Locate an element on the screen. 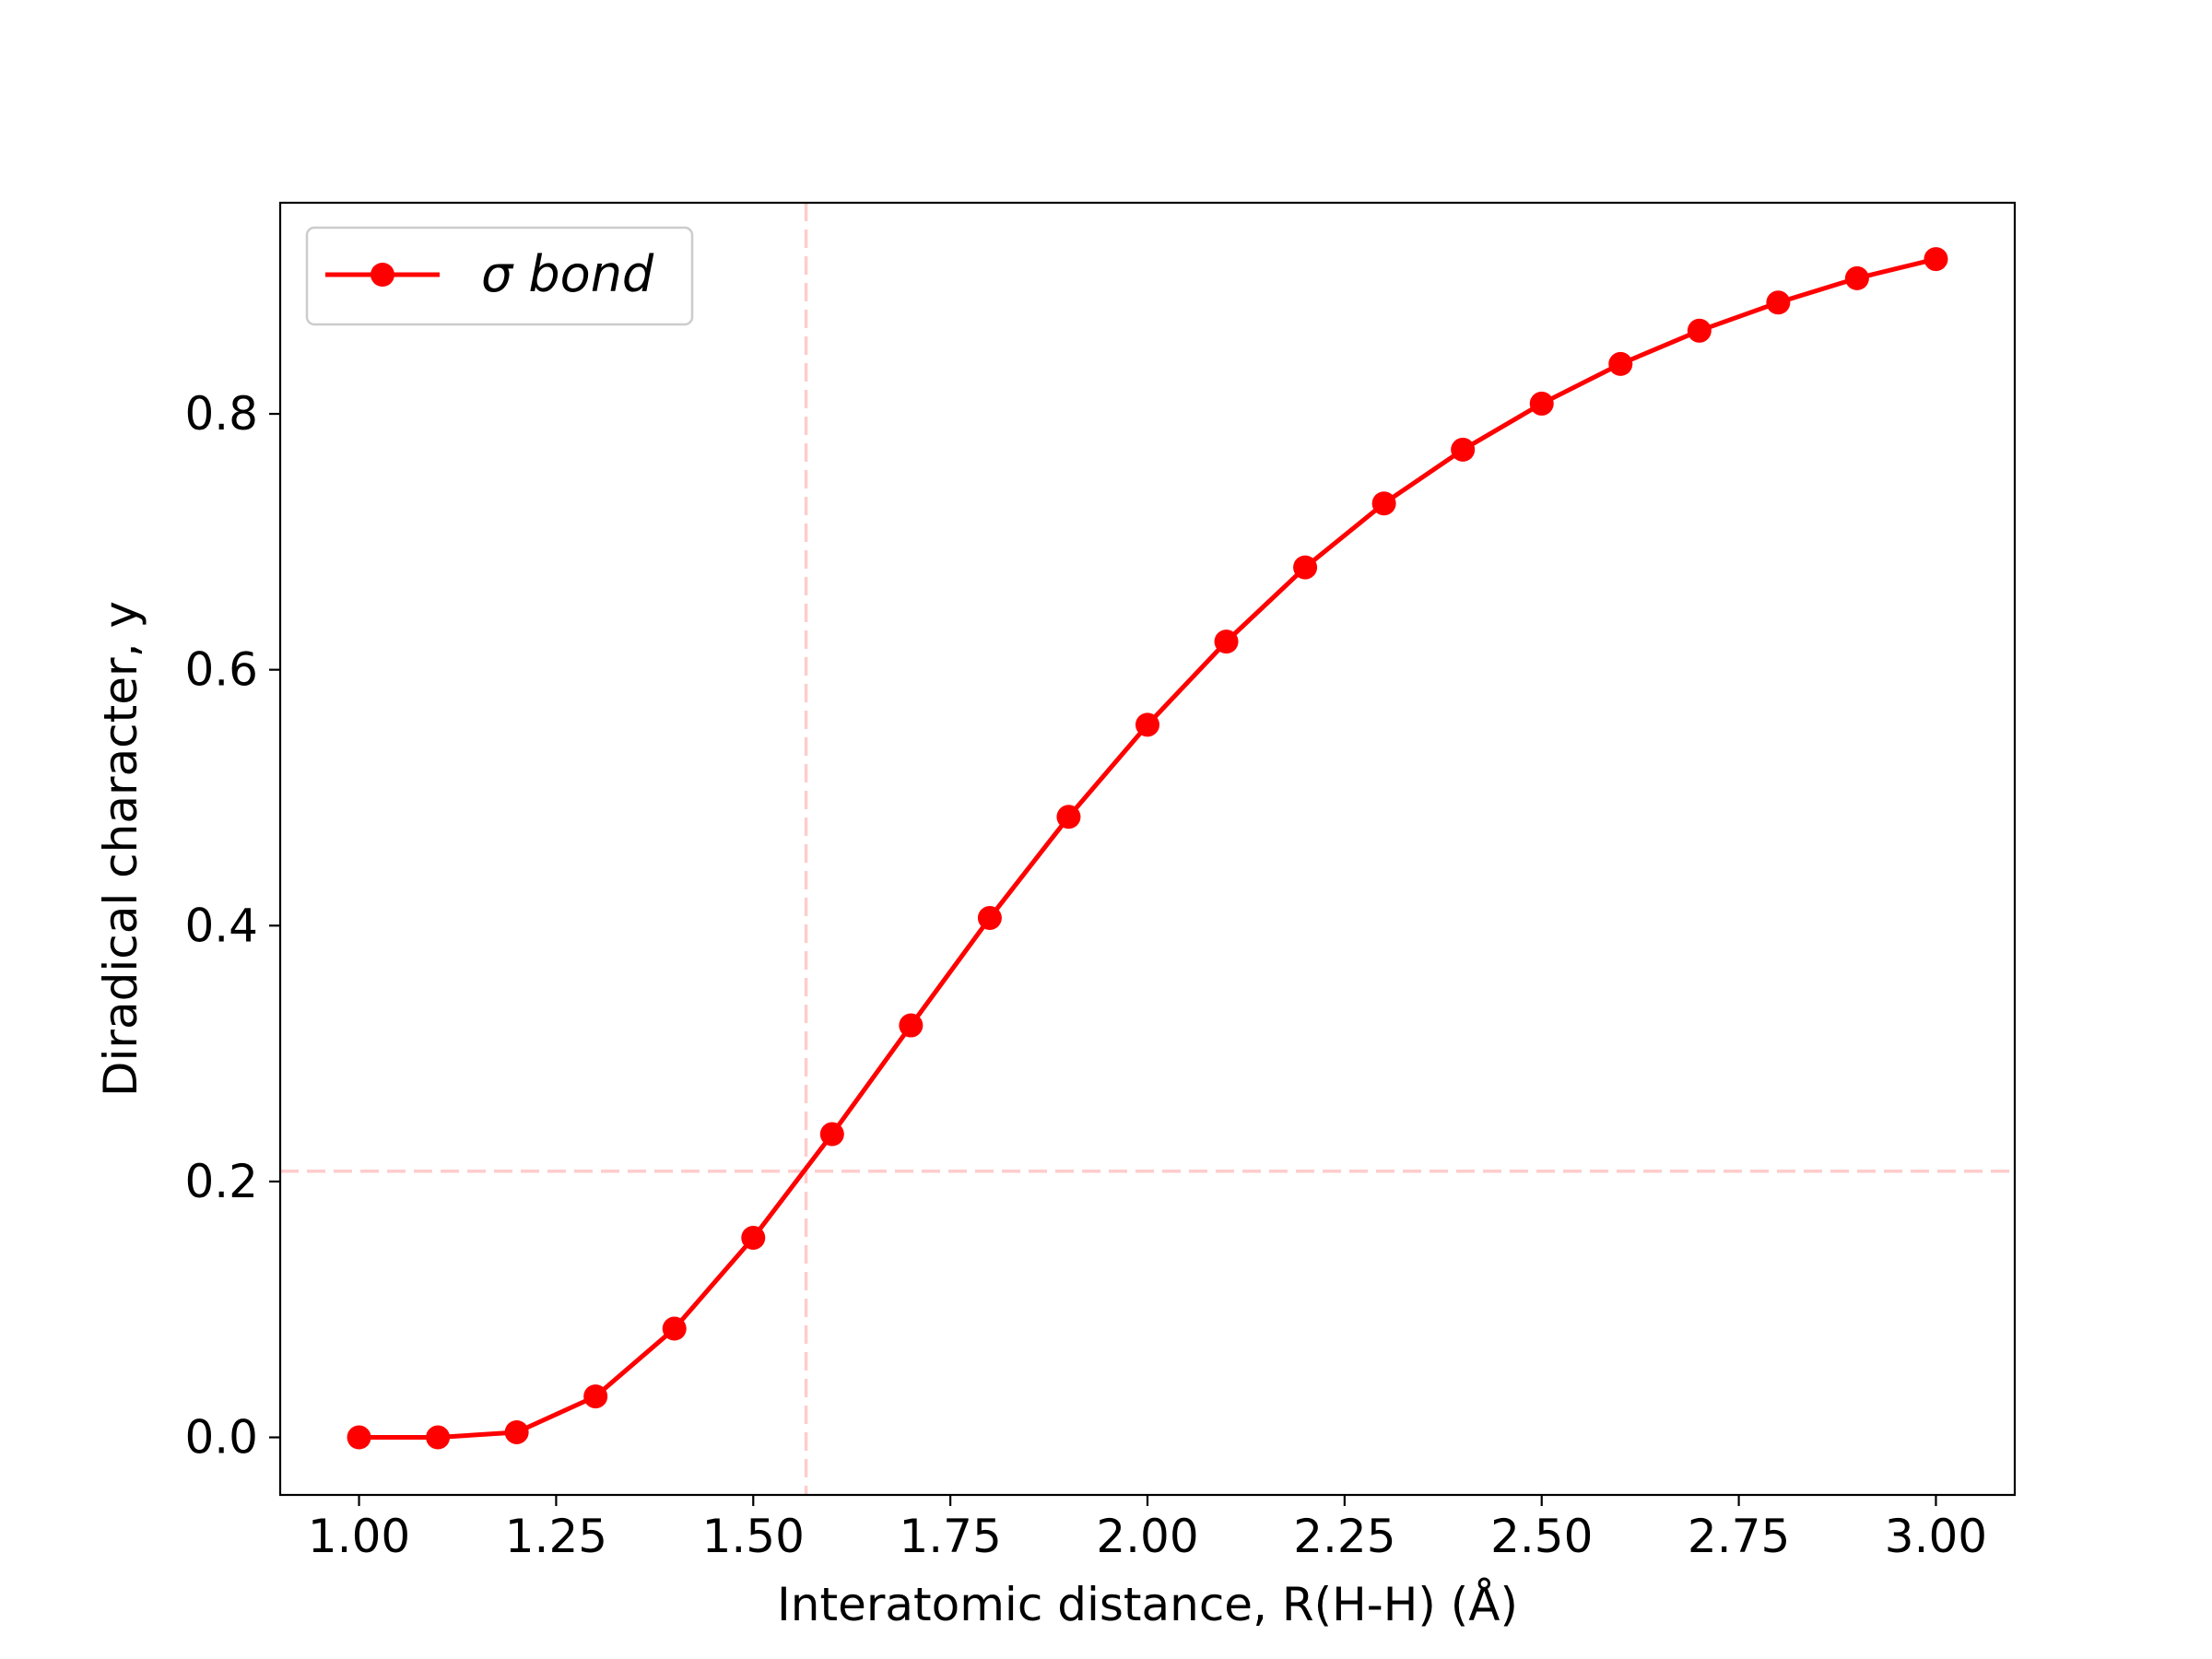  legend-box is located at coordinates (499, 276).